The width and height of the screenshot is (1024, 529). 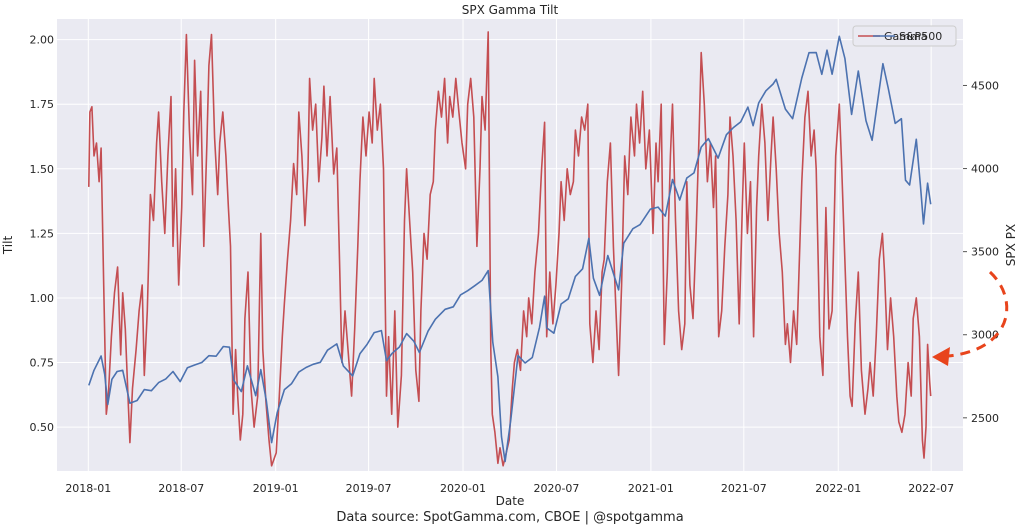 What do you see at coordinates (8, 246) in the screenshot?
I see `y-left-axis-label: Tilt` at bounding box center [8, 246].